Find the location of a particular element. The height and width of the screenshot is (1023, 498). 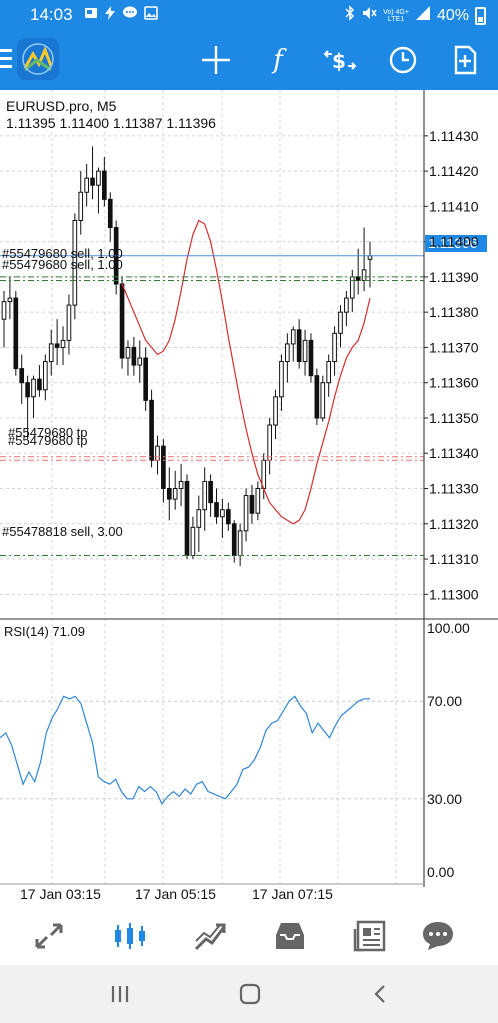

trade-icon is located at coordinates (210, 936).